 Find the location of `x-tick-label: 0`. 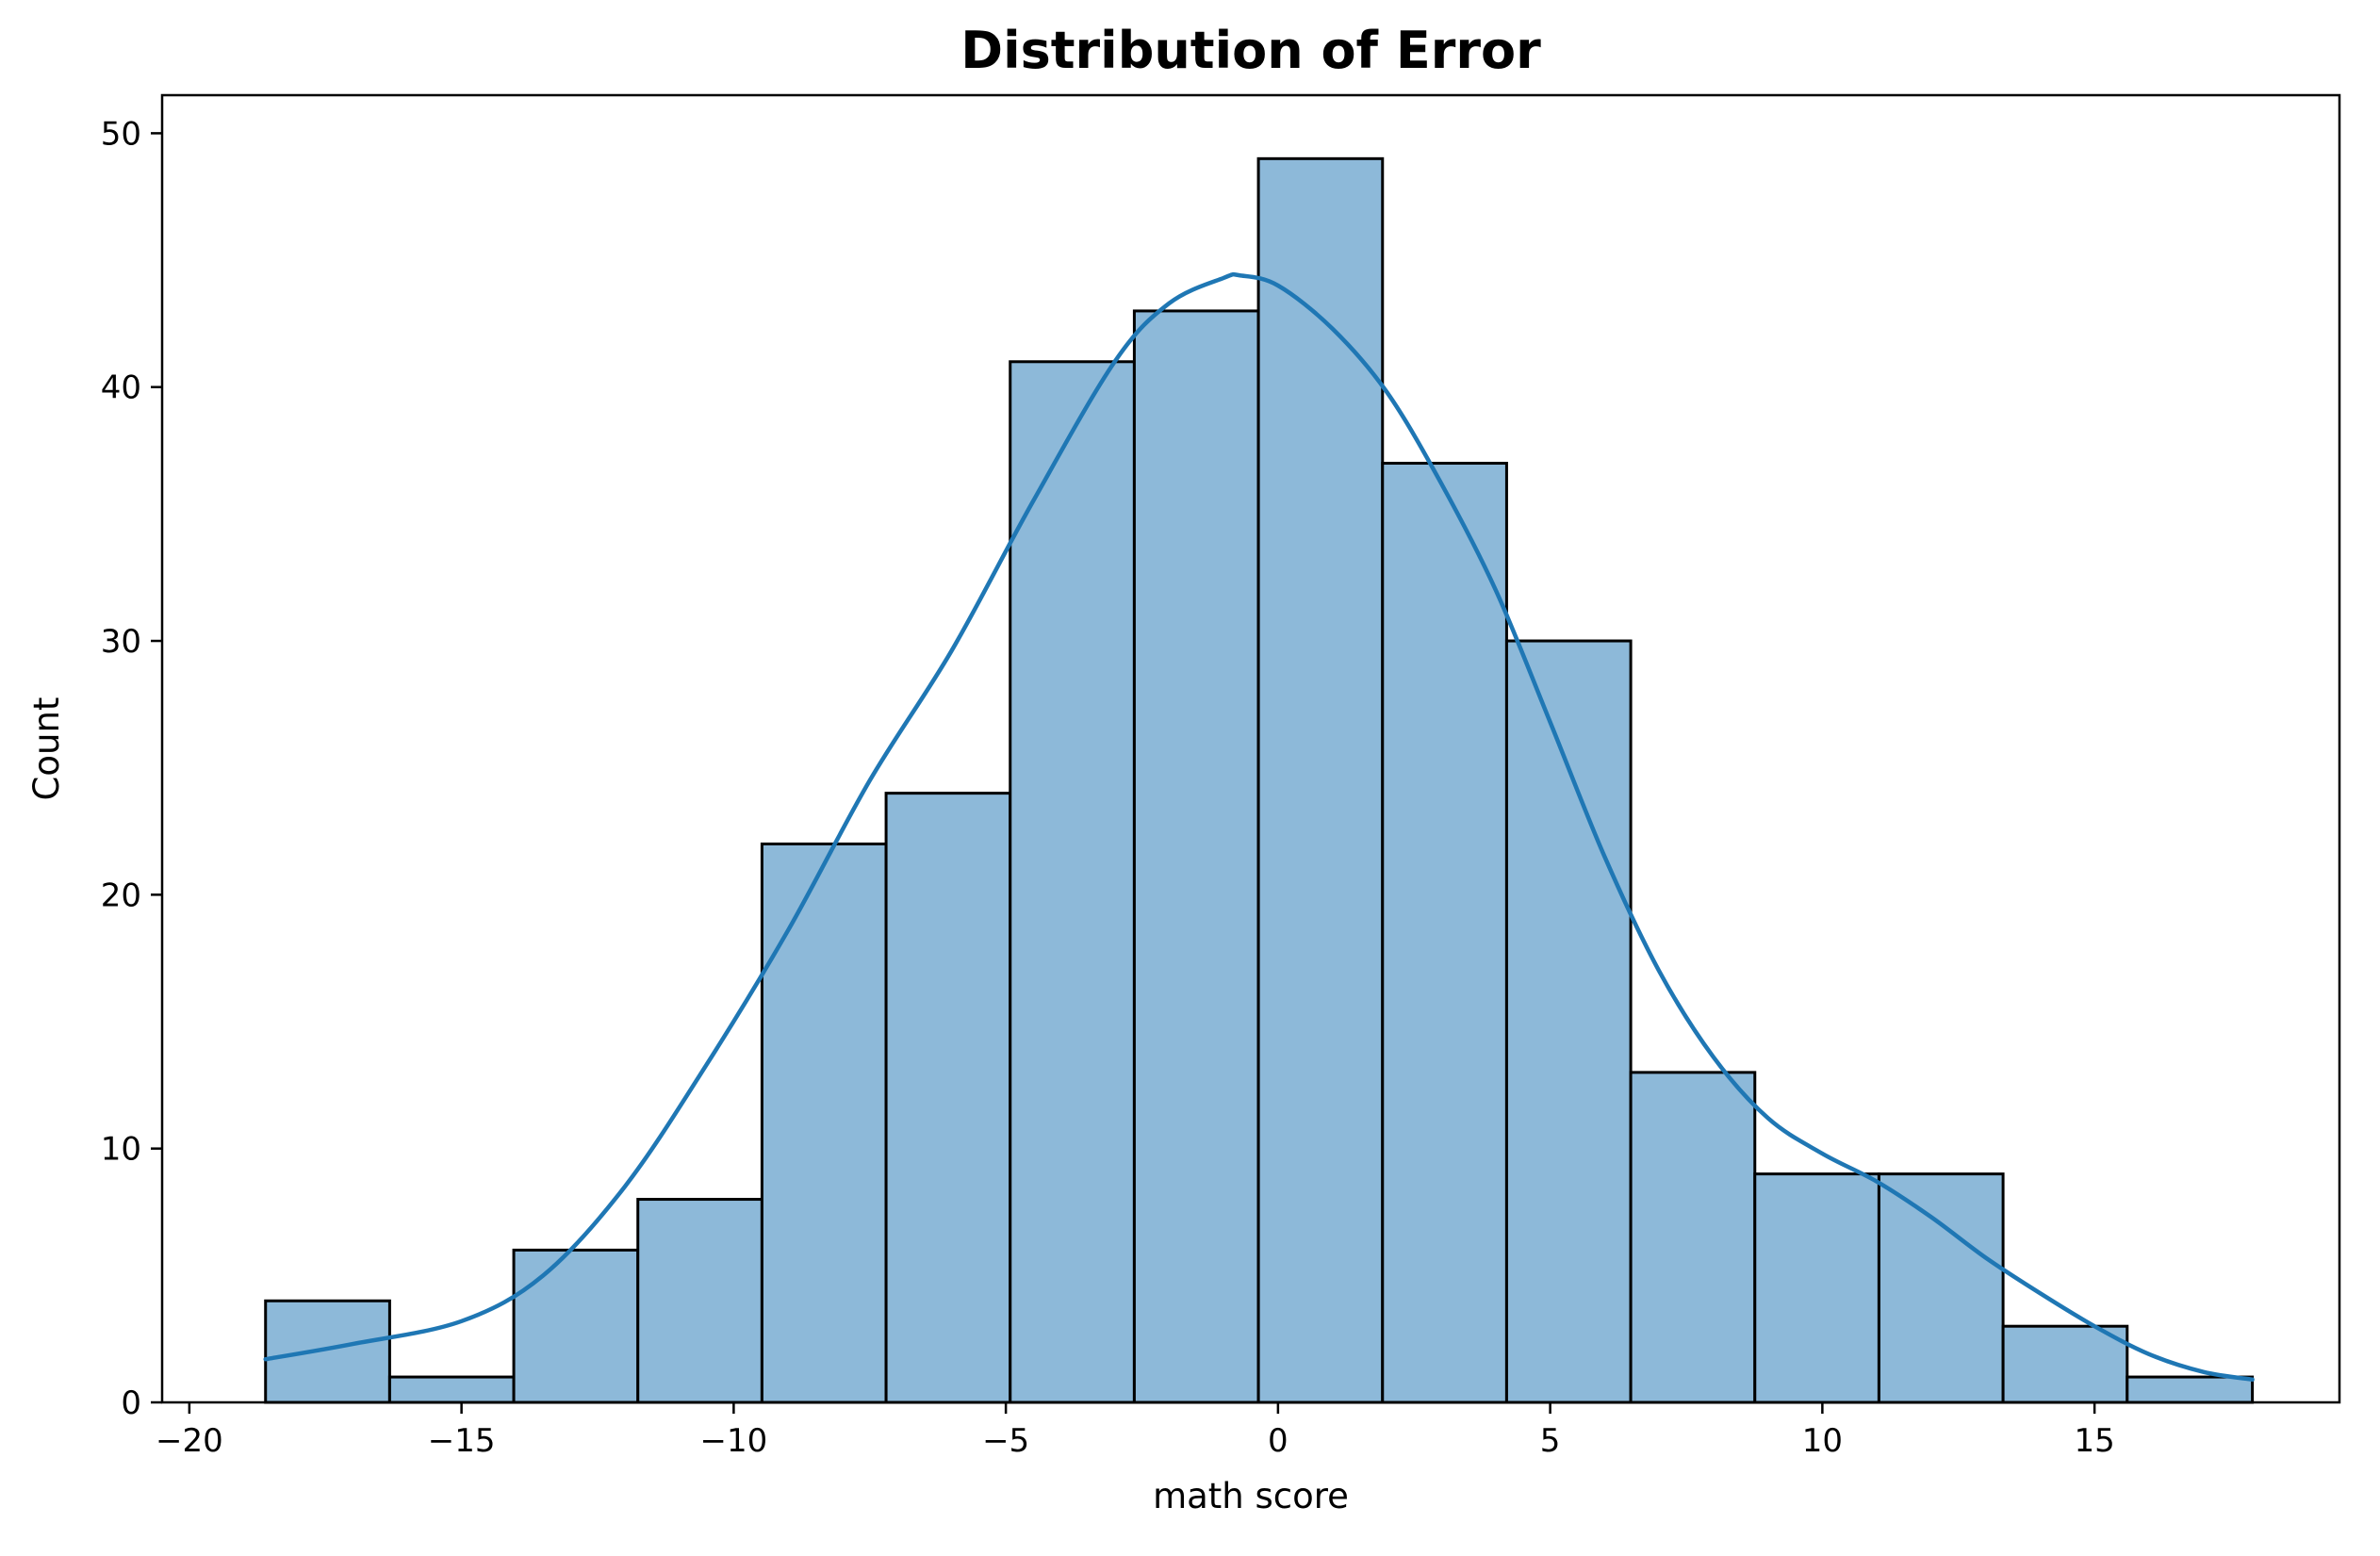

x-tick-label: 0 is located at coordinates (1278, 1441).